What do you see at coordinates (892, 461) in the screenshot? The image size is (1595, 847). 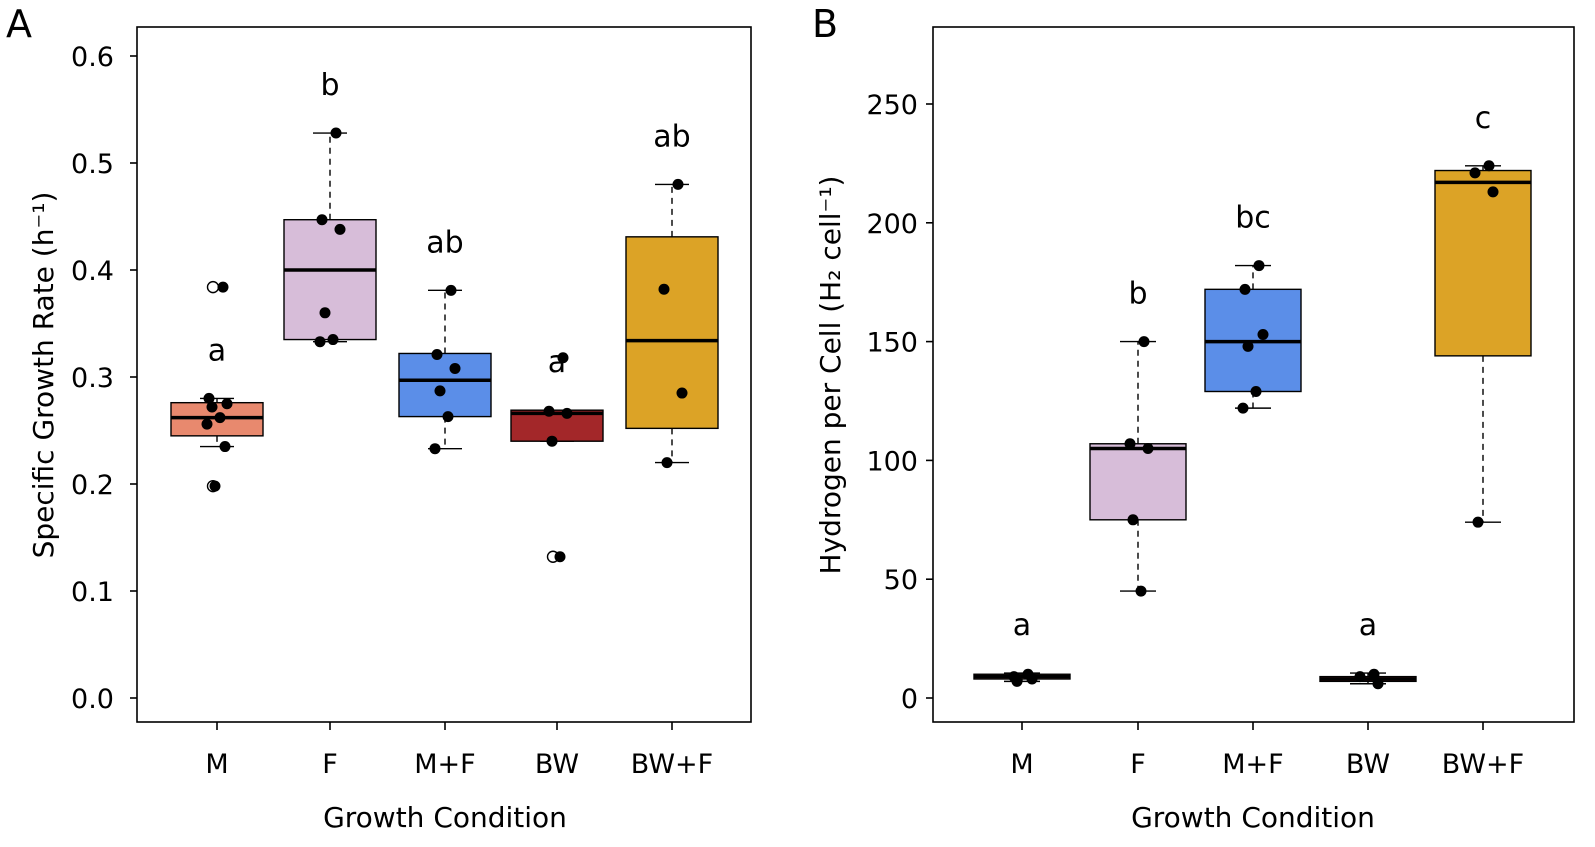 I see `y-tick-label: 100` at bounding box center [892, 461].